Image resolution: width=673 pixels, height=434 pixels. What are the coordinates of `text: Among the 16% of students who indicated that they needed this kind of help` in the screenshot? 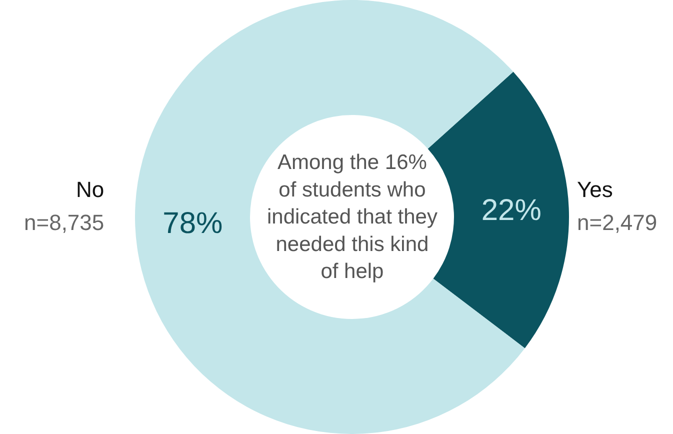 It's located at (352, 217).